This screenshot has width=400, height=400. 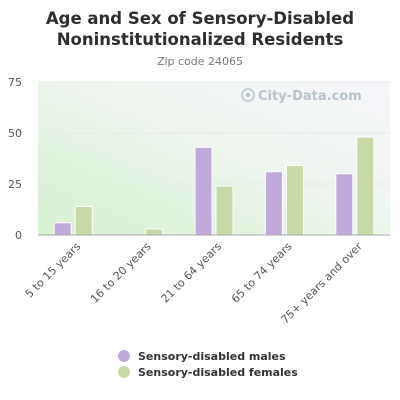 I want to click on x-tick-label: 5 to 15 years, so click(x=53, y=270).